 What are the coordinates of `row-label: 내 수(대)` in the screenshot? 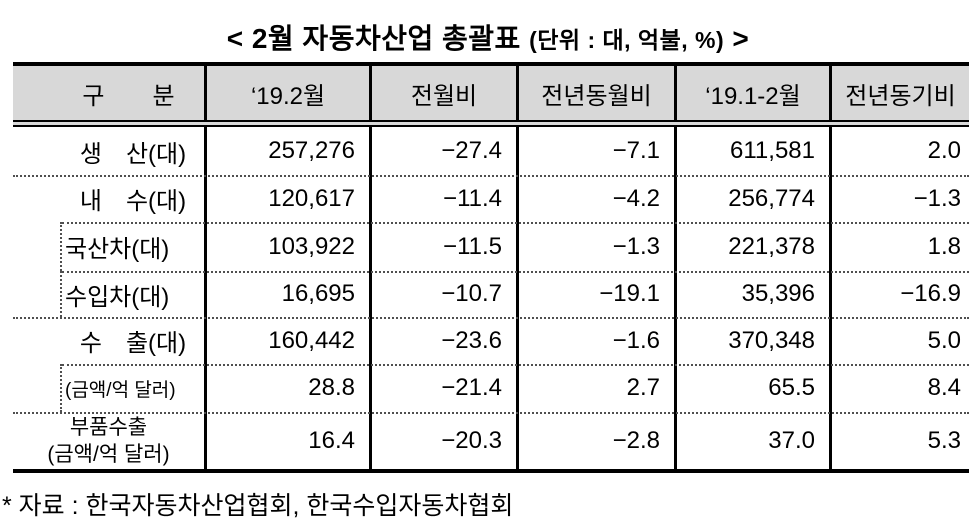 It's located at (133, 201).